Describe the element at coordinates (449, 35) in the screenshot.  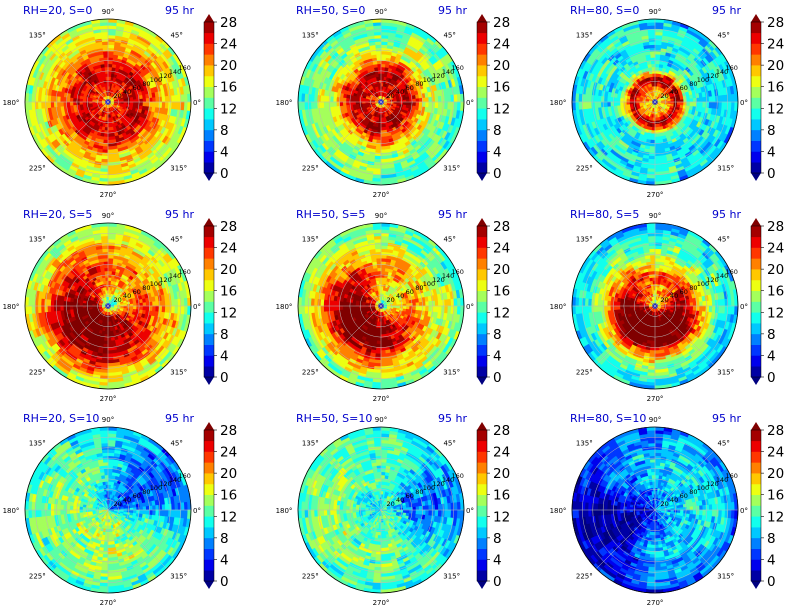
I see `angular-tick-label: 45°` at that location.